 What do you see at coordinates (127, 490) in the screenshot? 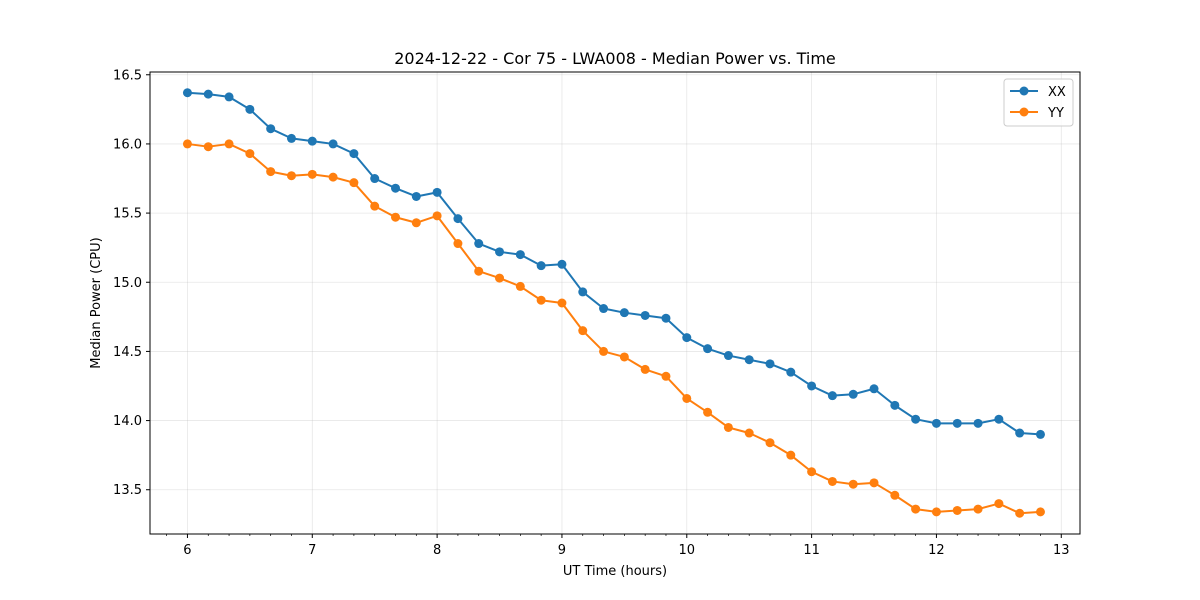
I see `y-tick-label: 13.5` at bounding box center [127, 490].